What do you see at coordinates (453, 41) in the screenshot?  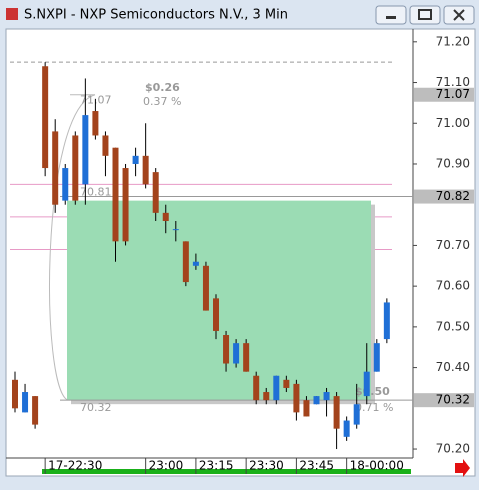 I see `y-tick-label: 71.20` at bounding box center [453, 41].